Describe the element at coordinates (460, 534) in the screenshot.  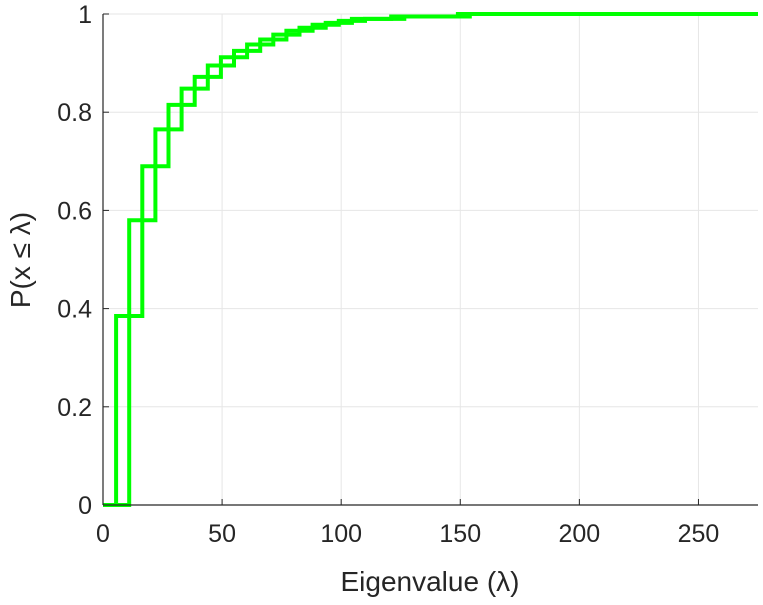
I see `x-tick-label: 150` at that location.